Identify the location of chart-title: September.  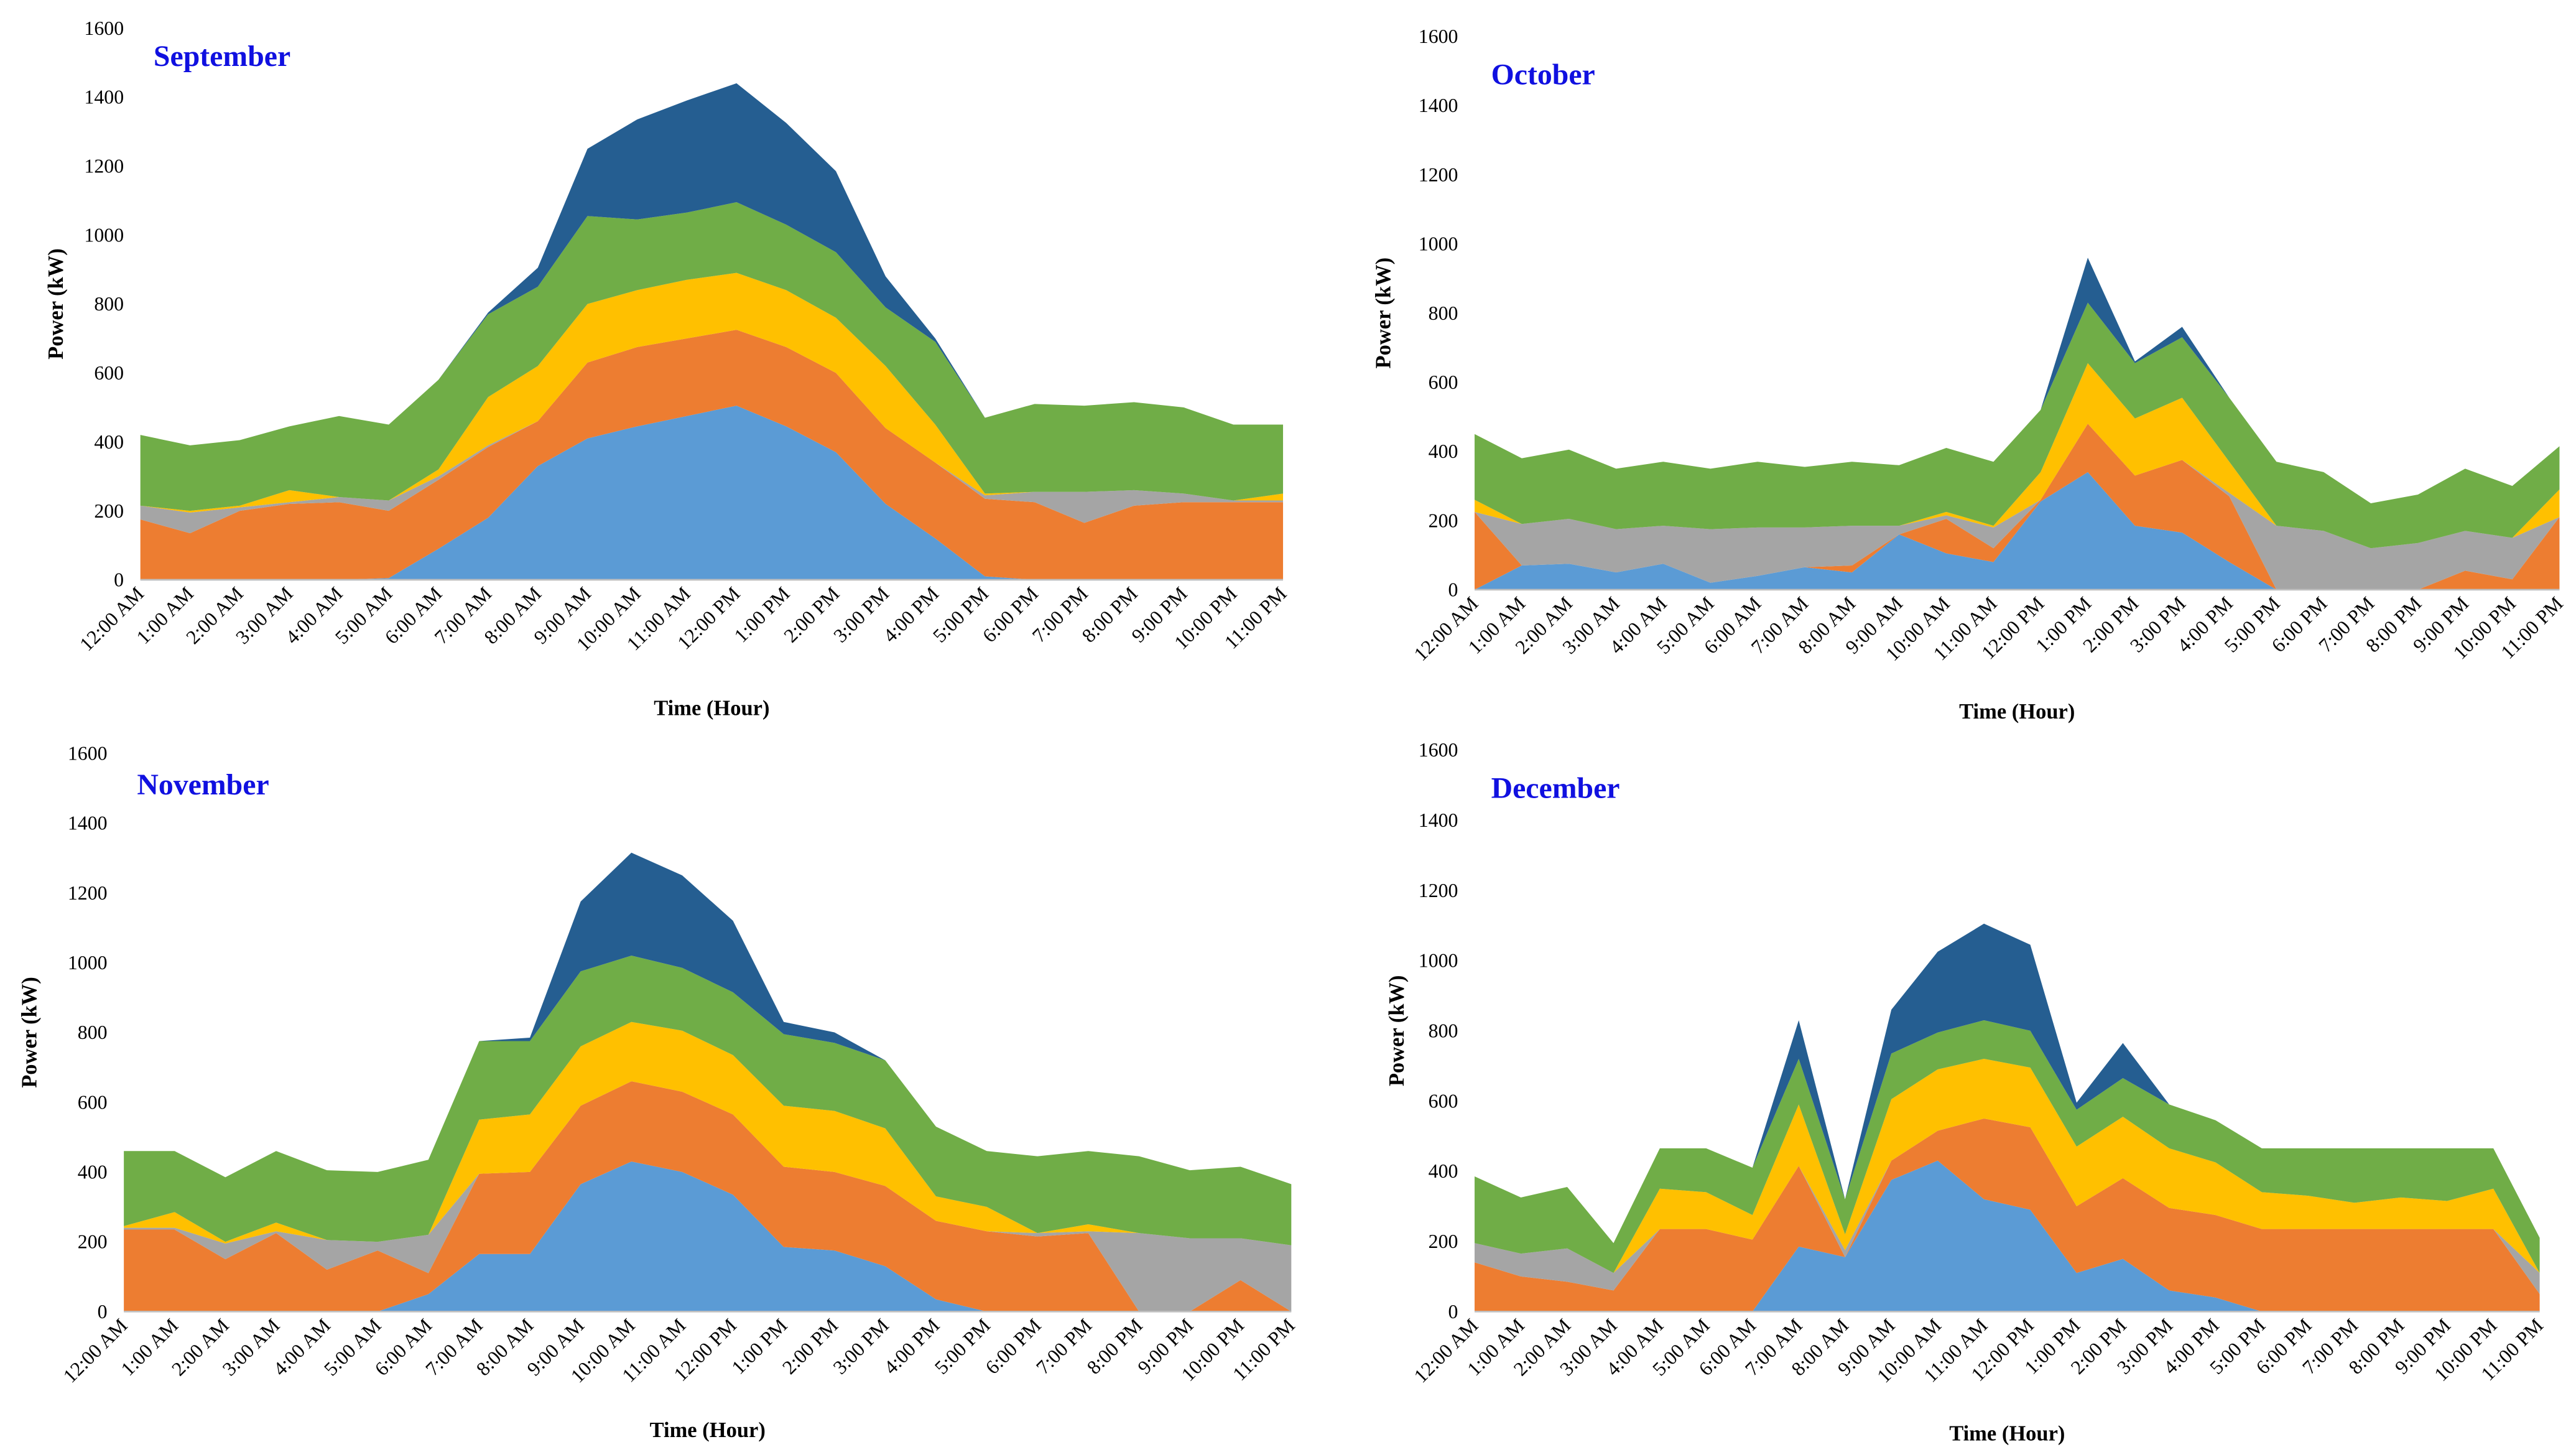
(222, 56).